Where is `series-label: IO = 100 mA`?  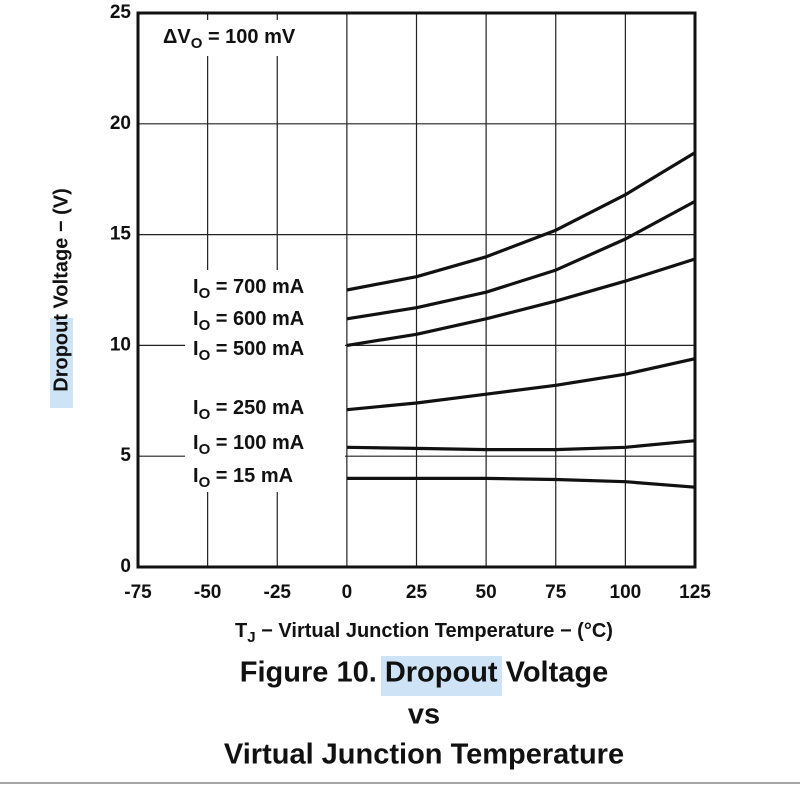
series-label: IO = 100 mA is located at coordinates (248, 445).